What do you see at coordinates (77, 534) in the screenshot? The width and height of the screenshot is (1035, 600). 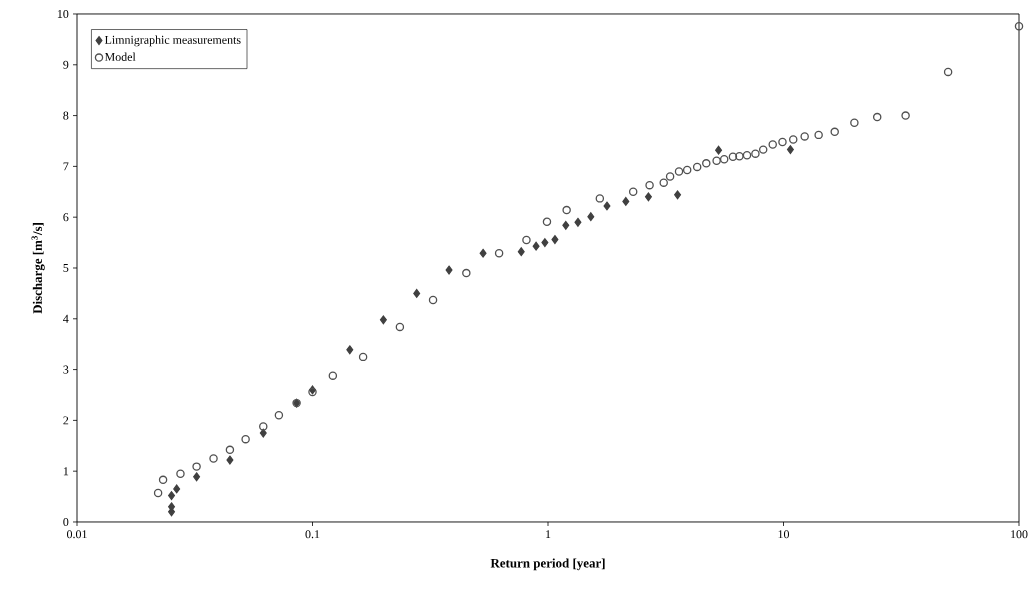 I see `x-tick-label: 0.01` at bounding box center [77, 534].